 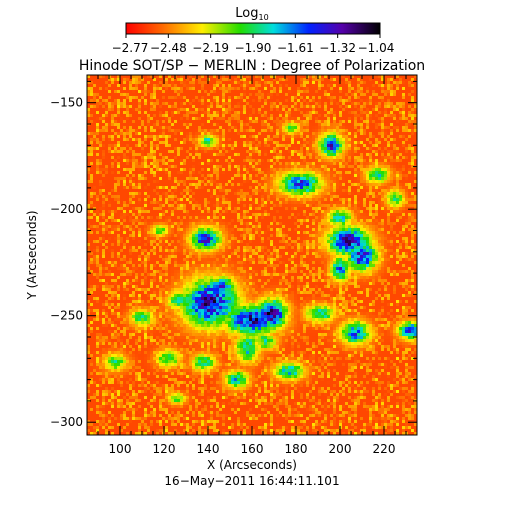 What do you see at coordinates (210, 48) in the screenshot?
I see `colorbar-tick-label: −2.19` at bounding box center [210, 48].